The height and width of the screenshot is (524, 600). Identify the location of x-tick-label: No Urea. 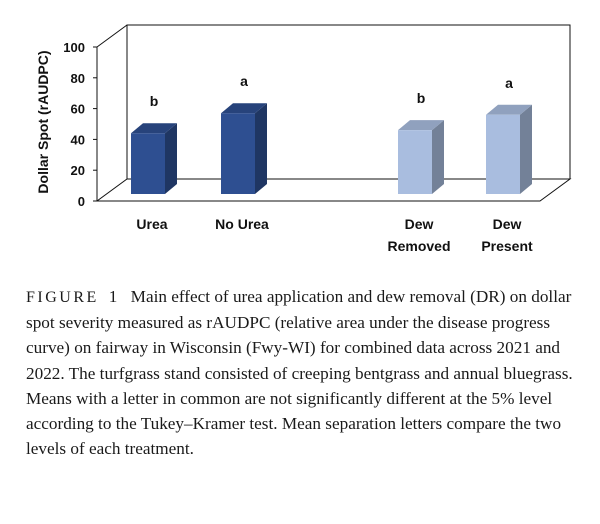
(242, 224).